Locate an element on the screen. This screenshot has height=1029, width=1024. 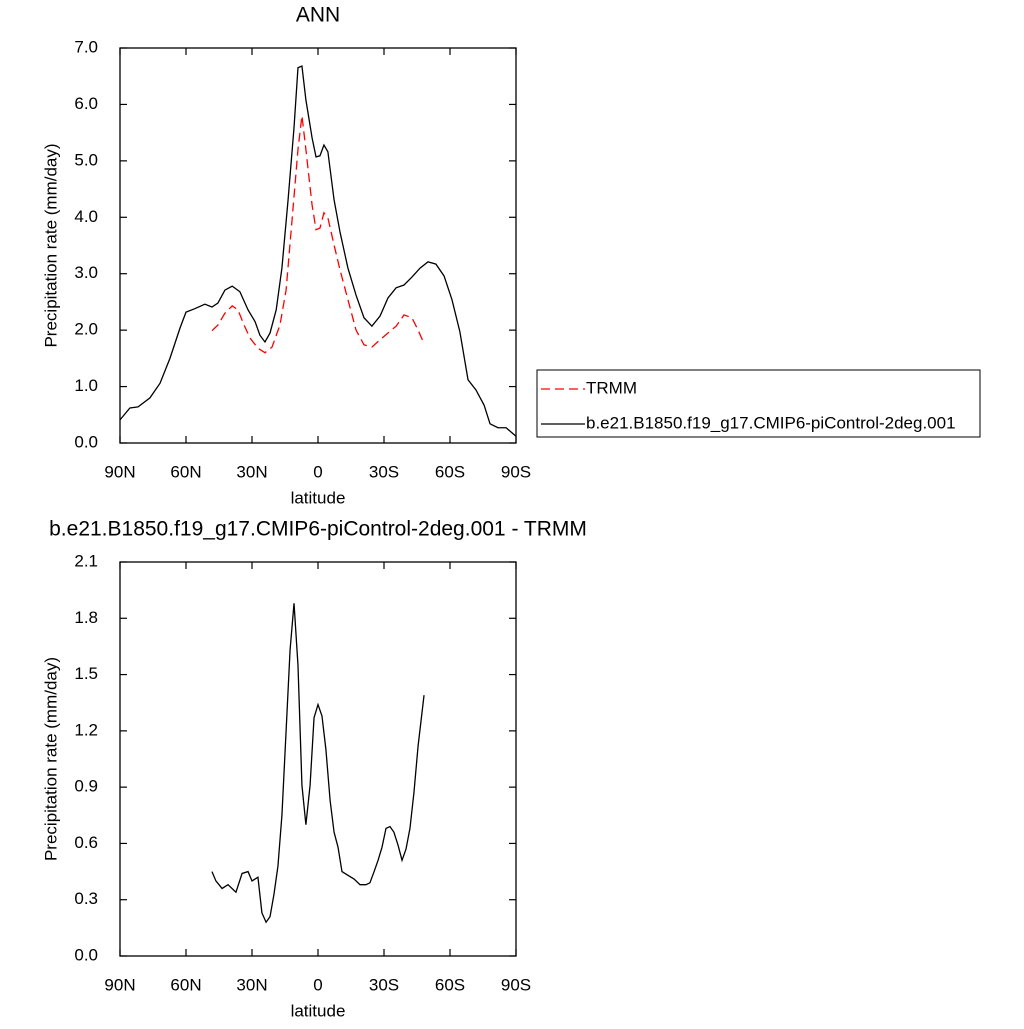
y-tick-label: 3.0 is located at coordinates (86, 272).